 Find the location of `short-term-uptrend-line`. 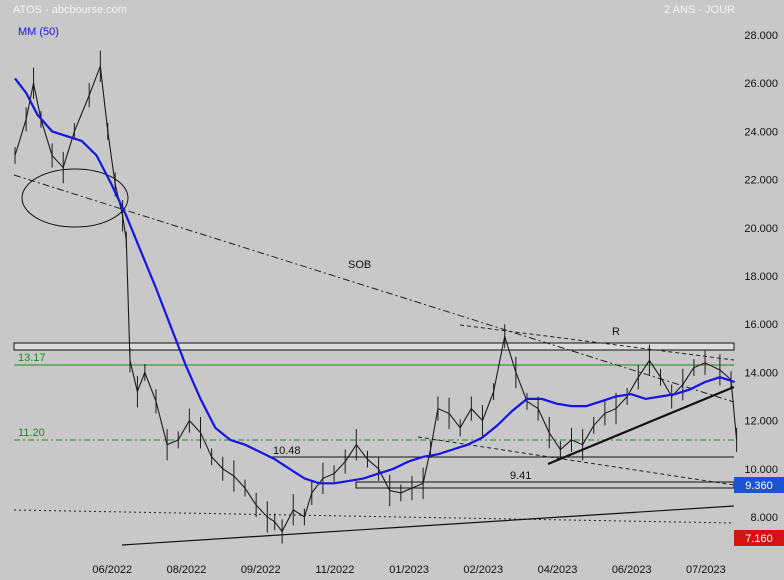

short-term-uptrend-line is located at coordinates (641, 425).